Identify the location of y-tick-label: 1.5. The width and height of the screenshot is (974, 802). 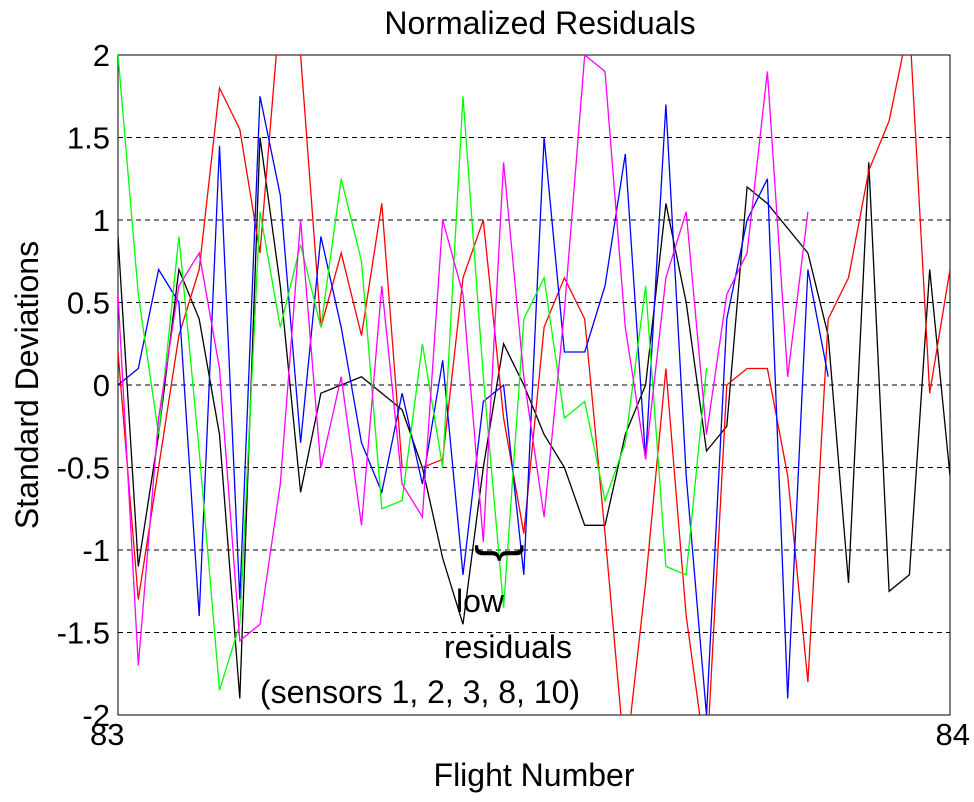
(88, 138).